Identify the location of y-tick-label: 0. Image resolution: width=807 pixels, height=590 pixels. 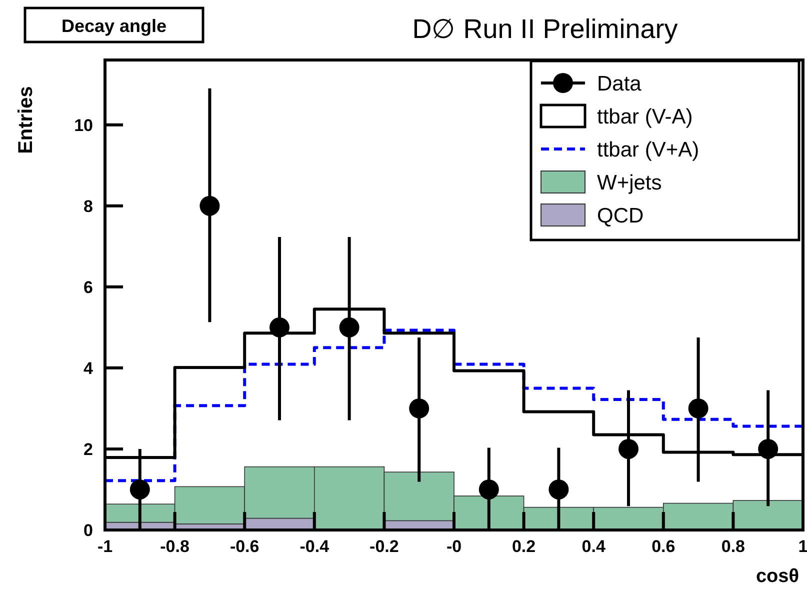
(88, 530).